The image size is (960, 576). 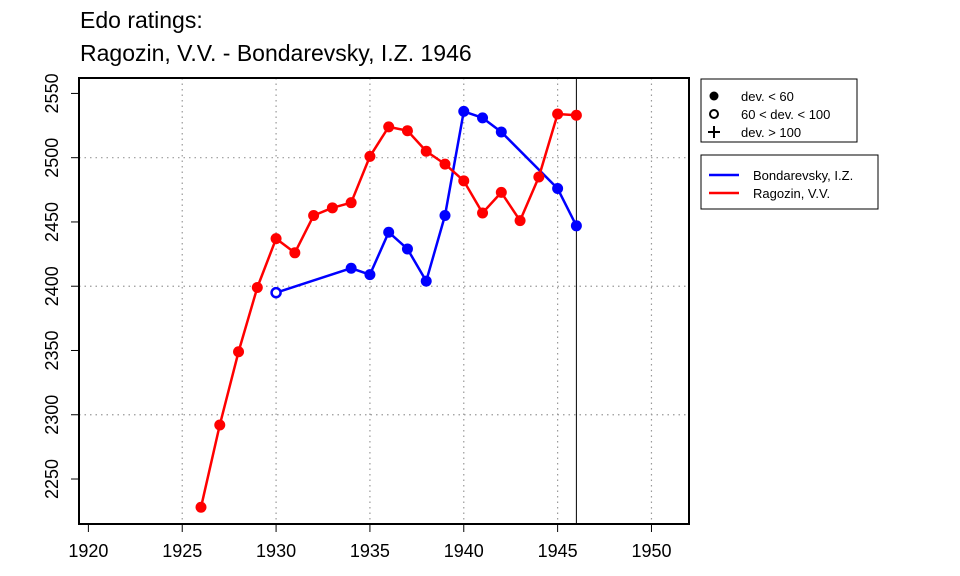 I want to click on x-tick-label: 1920, so click(x=88, y=551).